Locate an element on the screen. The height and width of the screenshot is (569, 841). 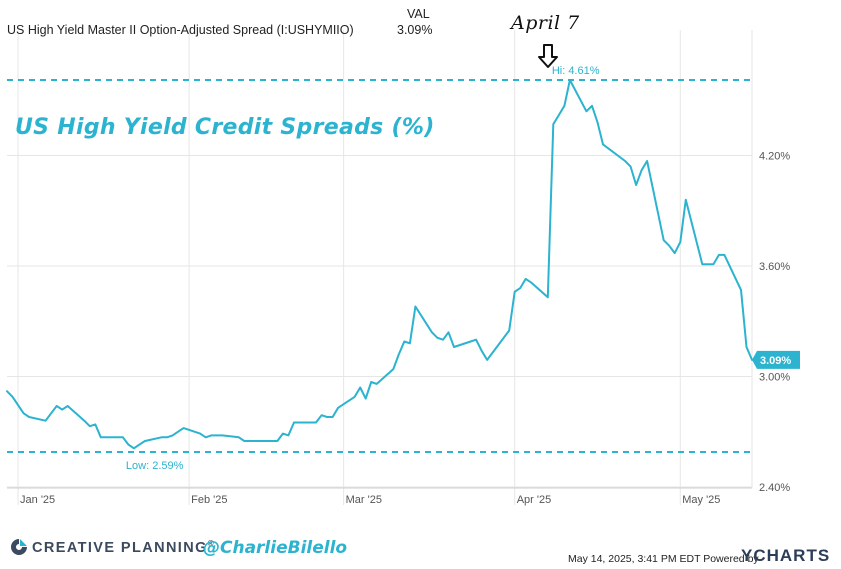
provider-logo: YCHARTS is located at coordinates (786, 555).